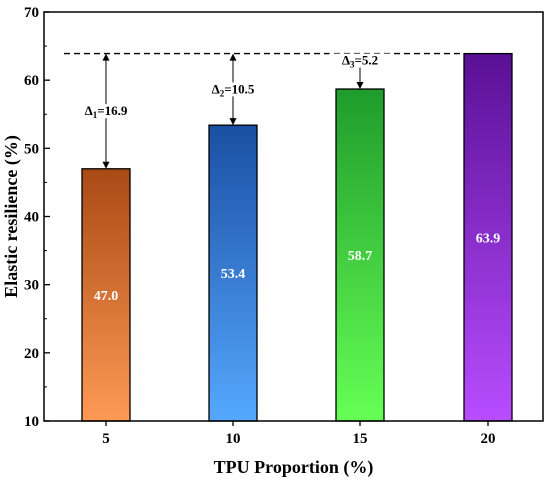 This screenshot has height=486, width=550. I want to click on x-tick-label: 20, so click(488, 439).